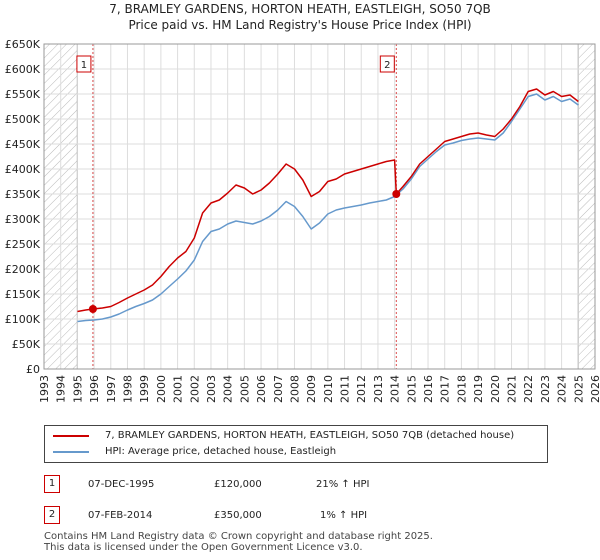  Describe the element at coordinates (23, 194) in the screenshot. I see `y-tick-label: £350K` at that location.